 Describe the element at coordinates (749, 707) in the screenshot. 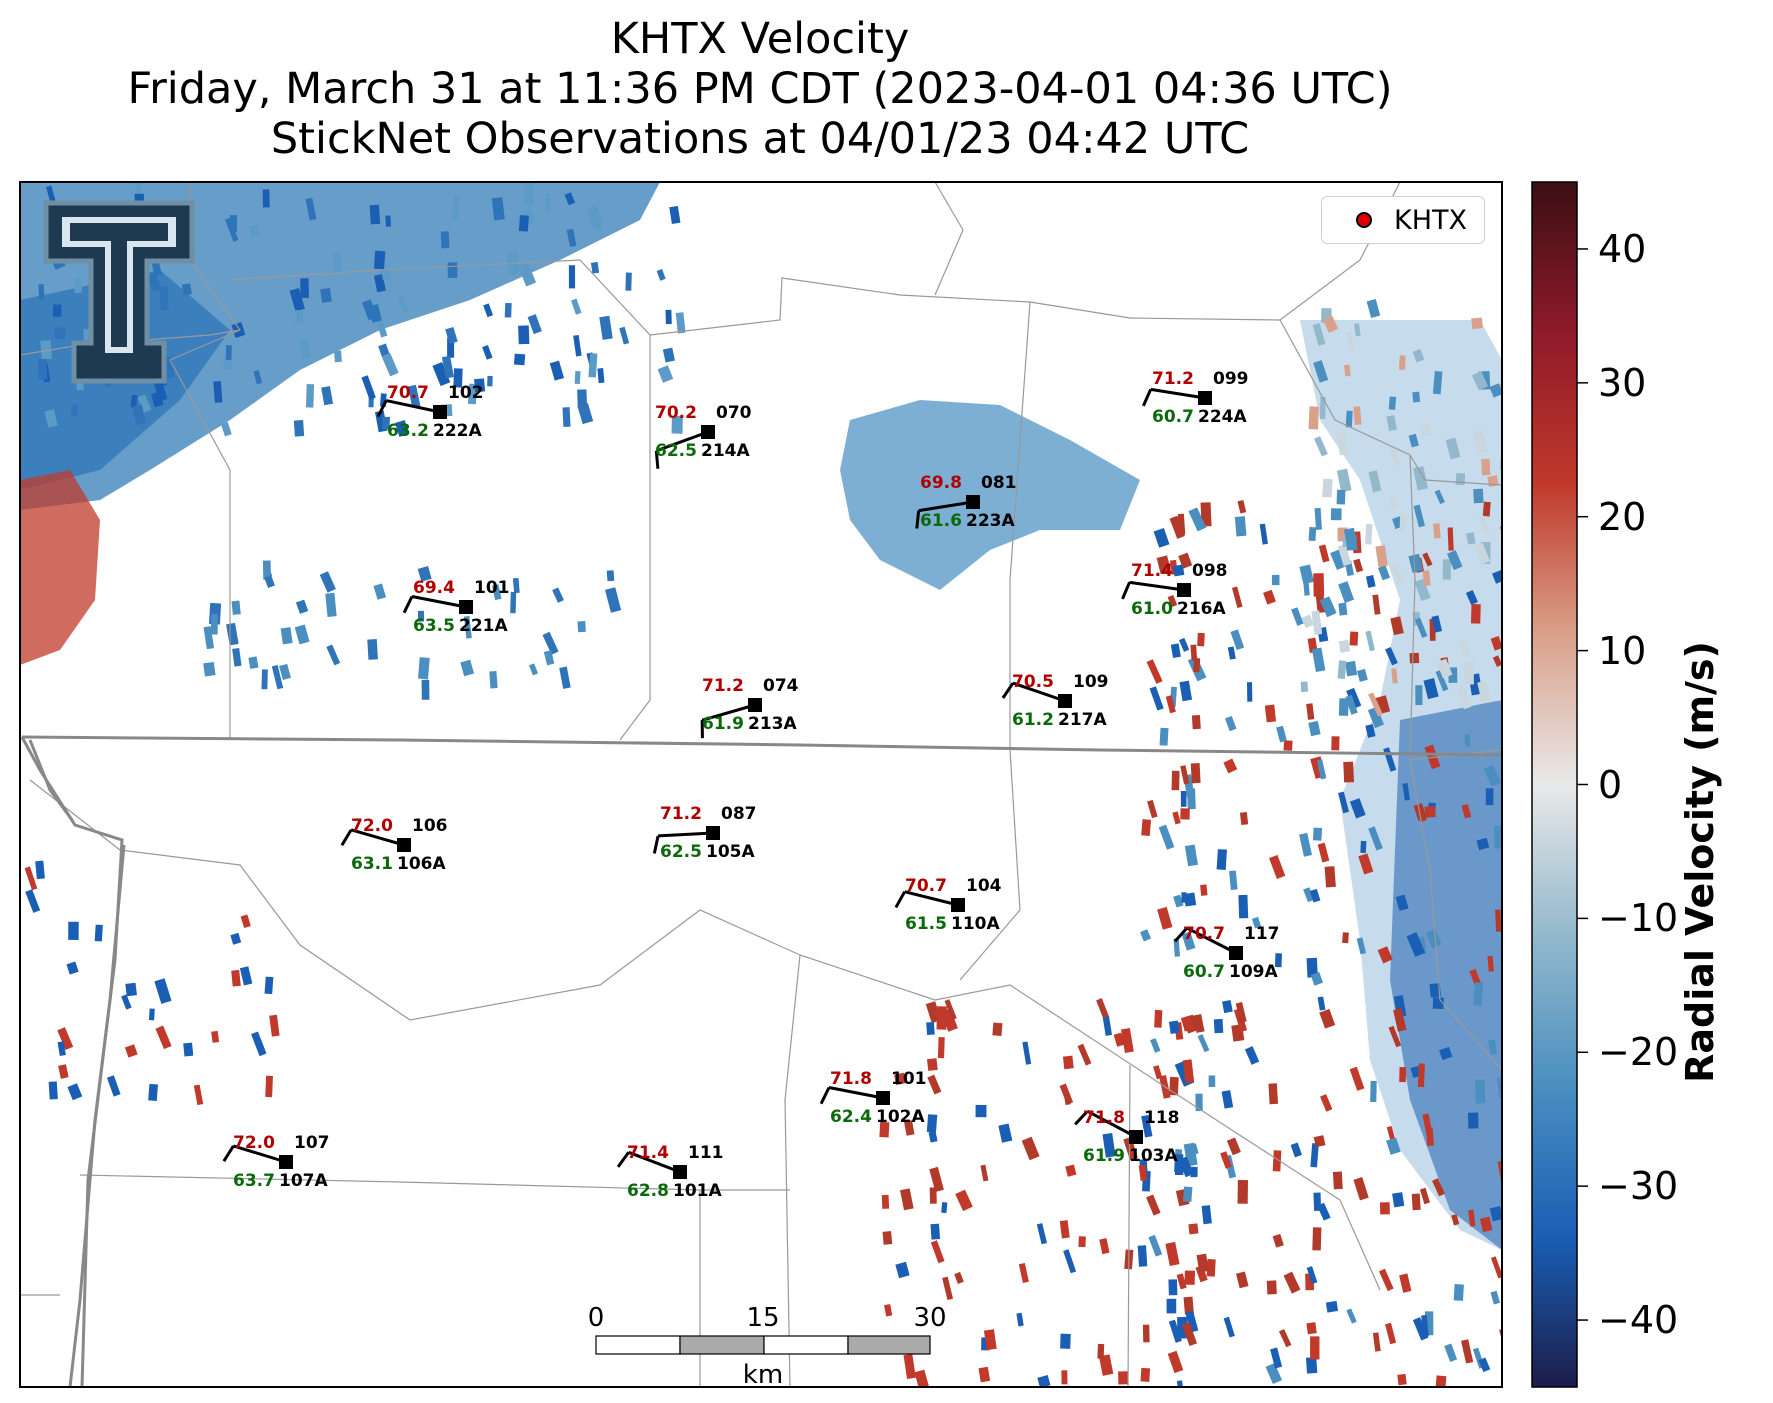

I see `station-213A: 71.2 074 61.9 213A` at that location.